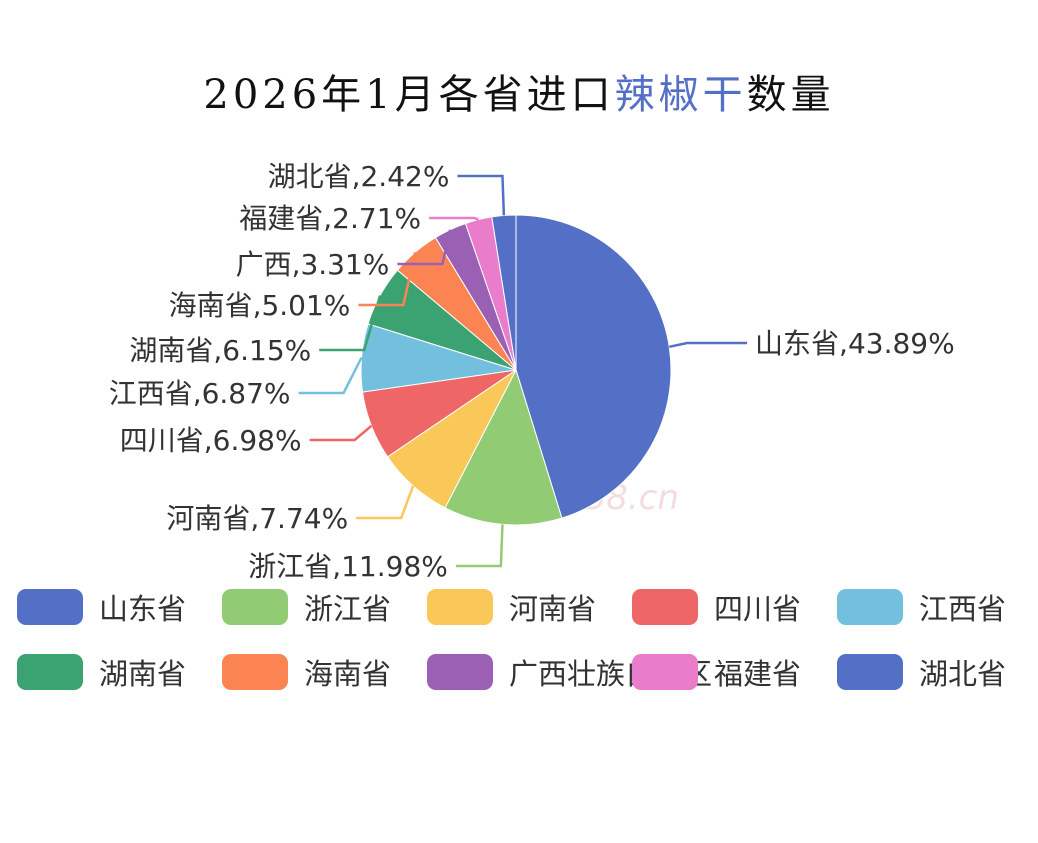  I want to click on data-label-9: 湖北省,2.42%, so click(359, 176).